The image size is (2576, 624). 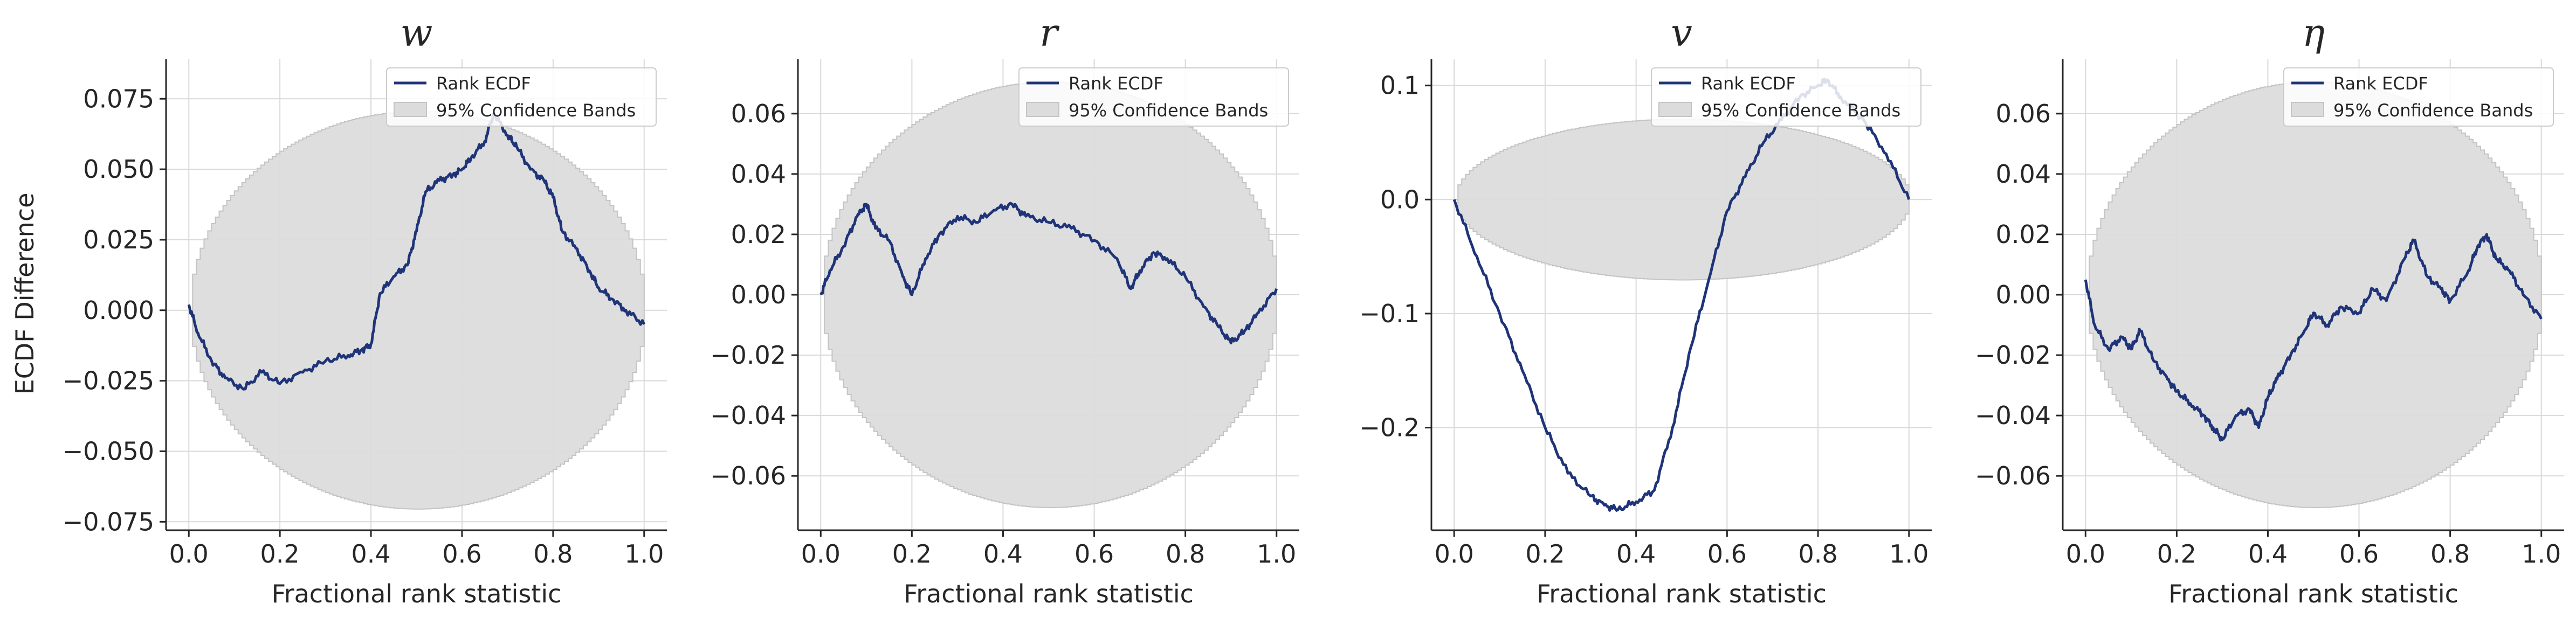 What do you see at coordinates (1400, 85) in the screenshot?
I see `y-tick-label: 0.1` at bounding box center [1400, 85].